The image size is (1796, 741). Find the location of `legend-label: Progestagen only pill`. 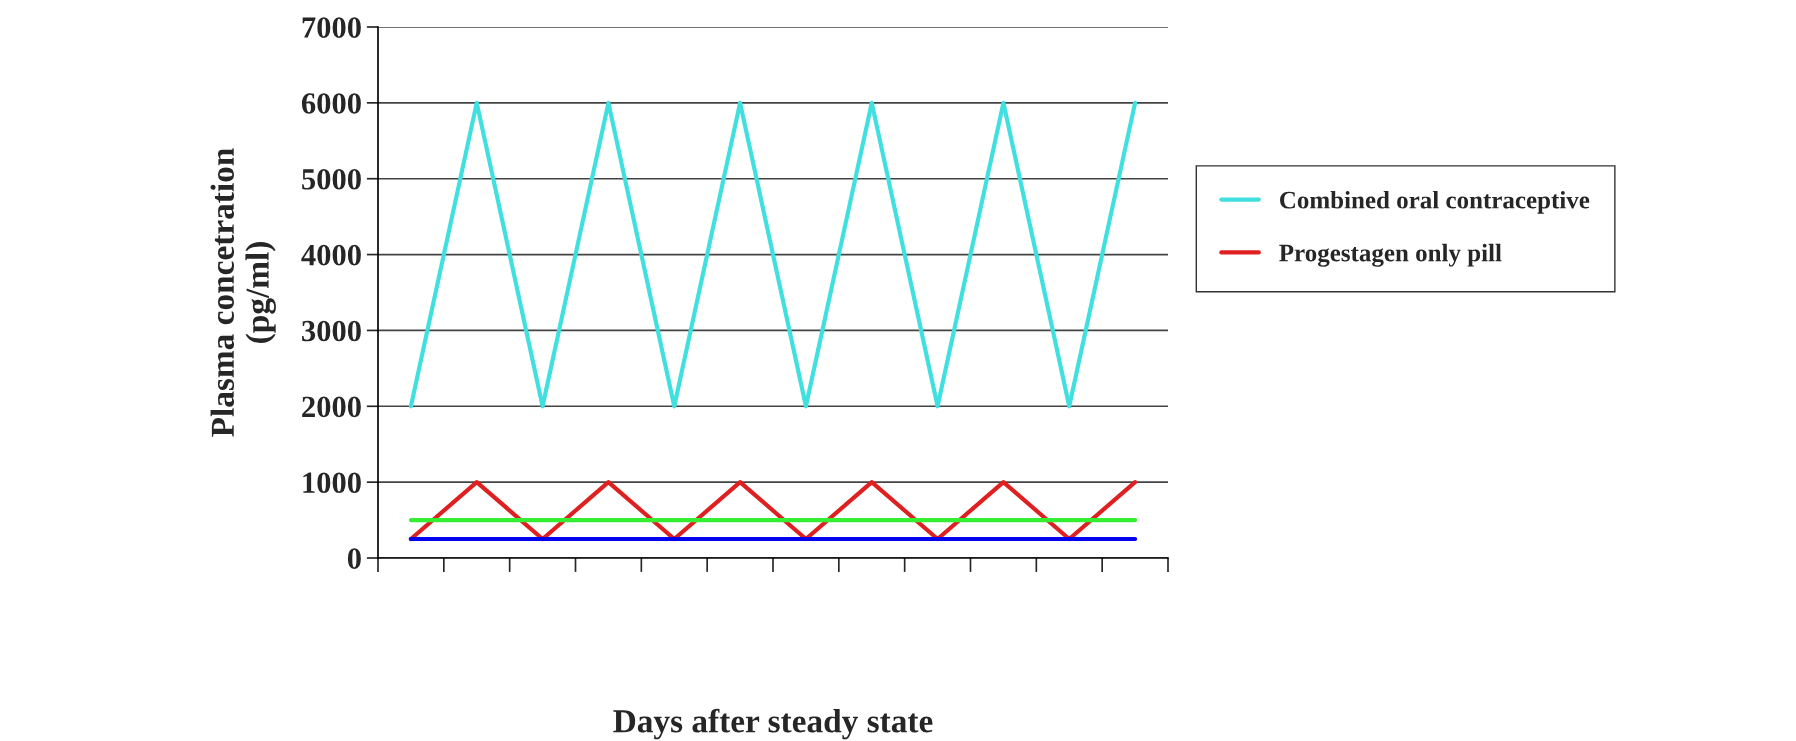

legend-label: Progestagen only pill is located at coordinates (1390, 255).